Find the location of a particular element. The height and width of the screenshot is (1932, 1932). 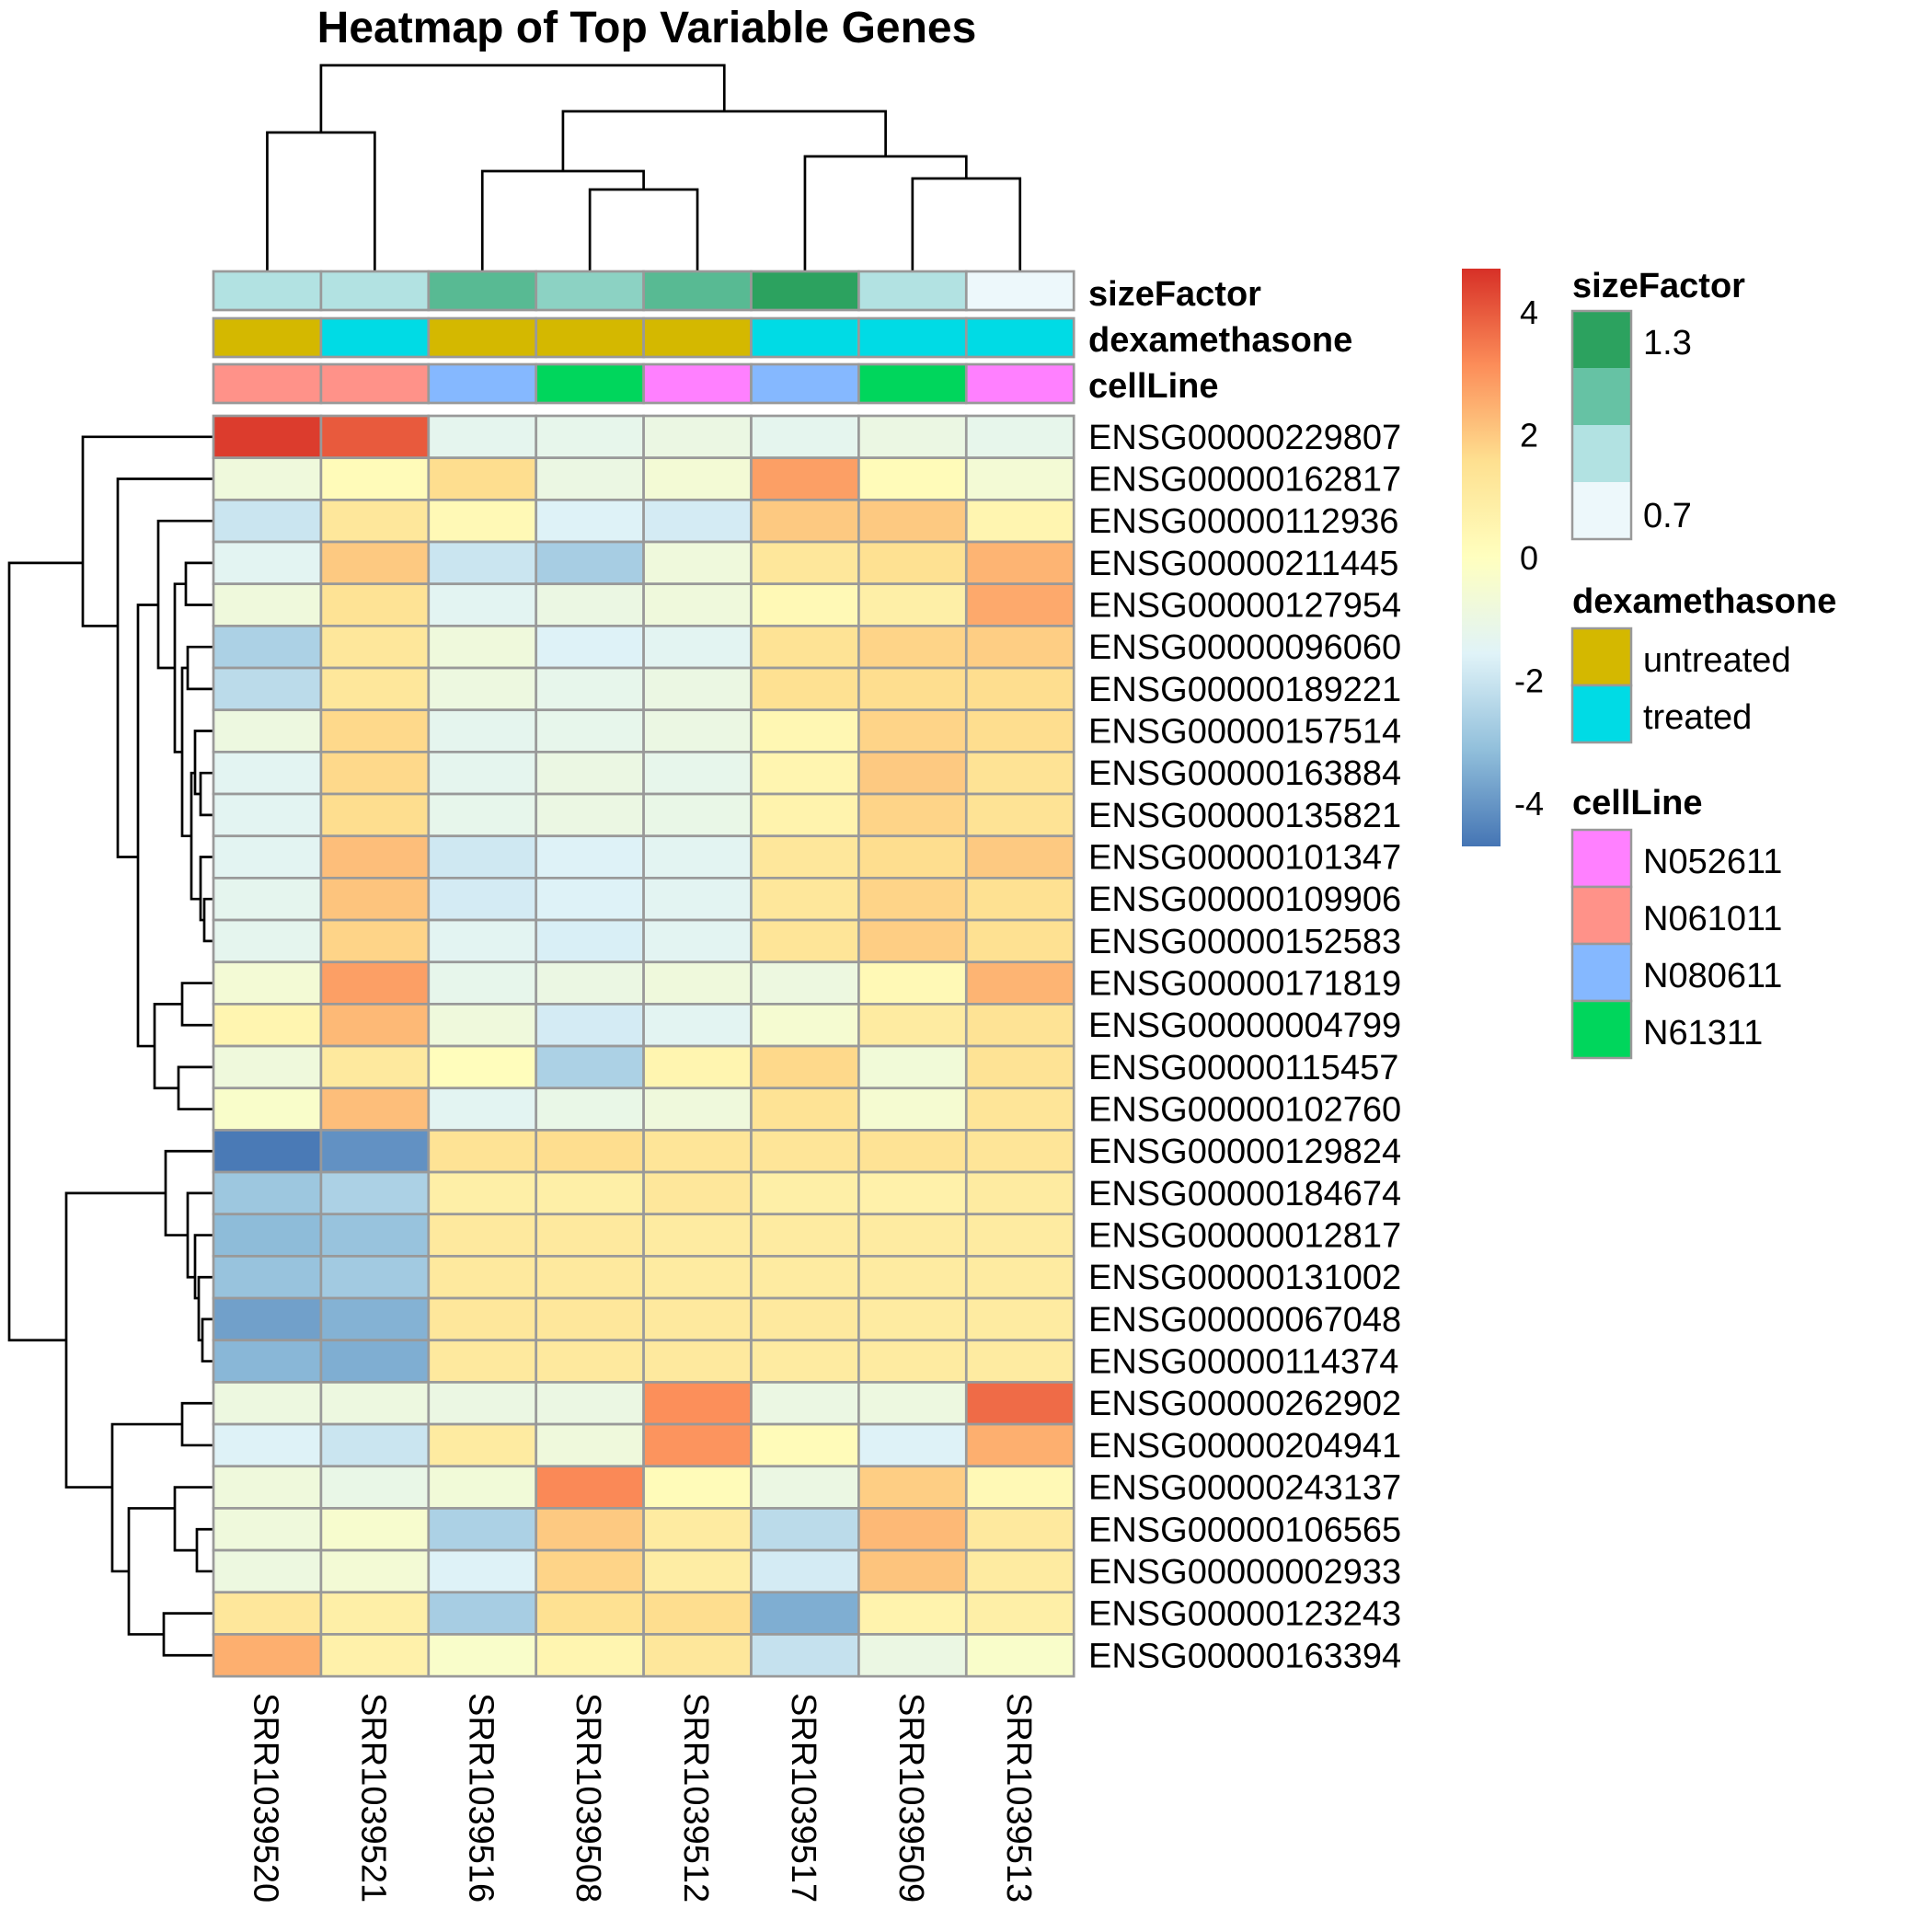

column-label: SRR1039521 is located at coordinates (372, 1798).